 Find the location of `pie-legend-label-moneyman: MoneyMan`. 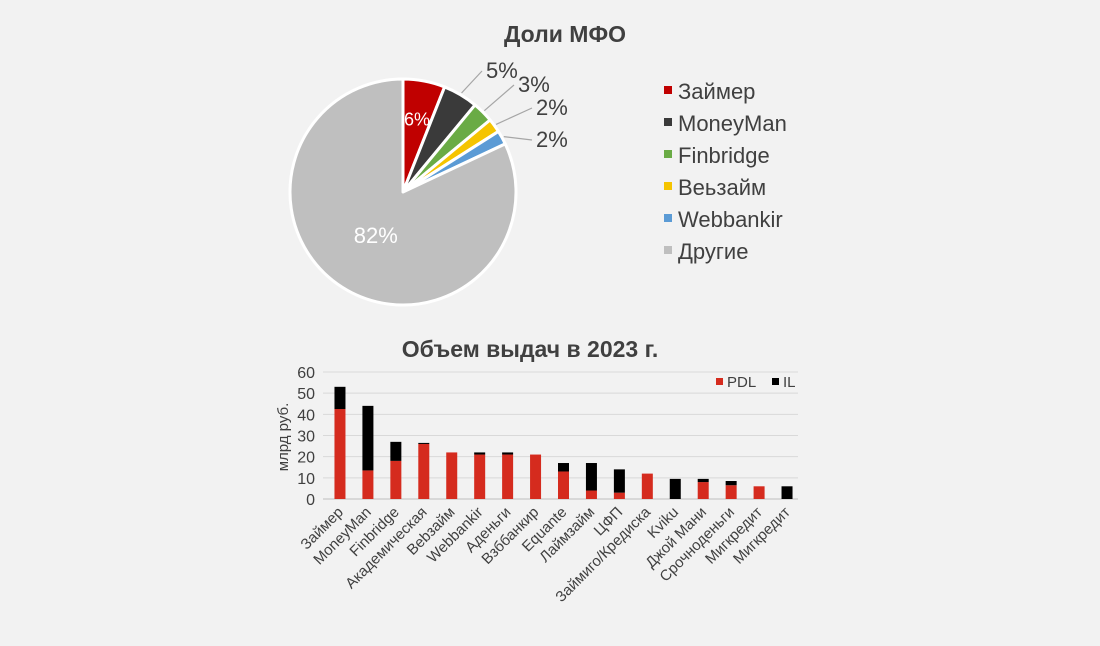

pie-legend-label-moneyman: MoneyMan is located at coordinates (732, 123).